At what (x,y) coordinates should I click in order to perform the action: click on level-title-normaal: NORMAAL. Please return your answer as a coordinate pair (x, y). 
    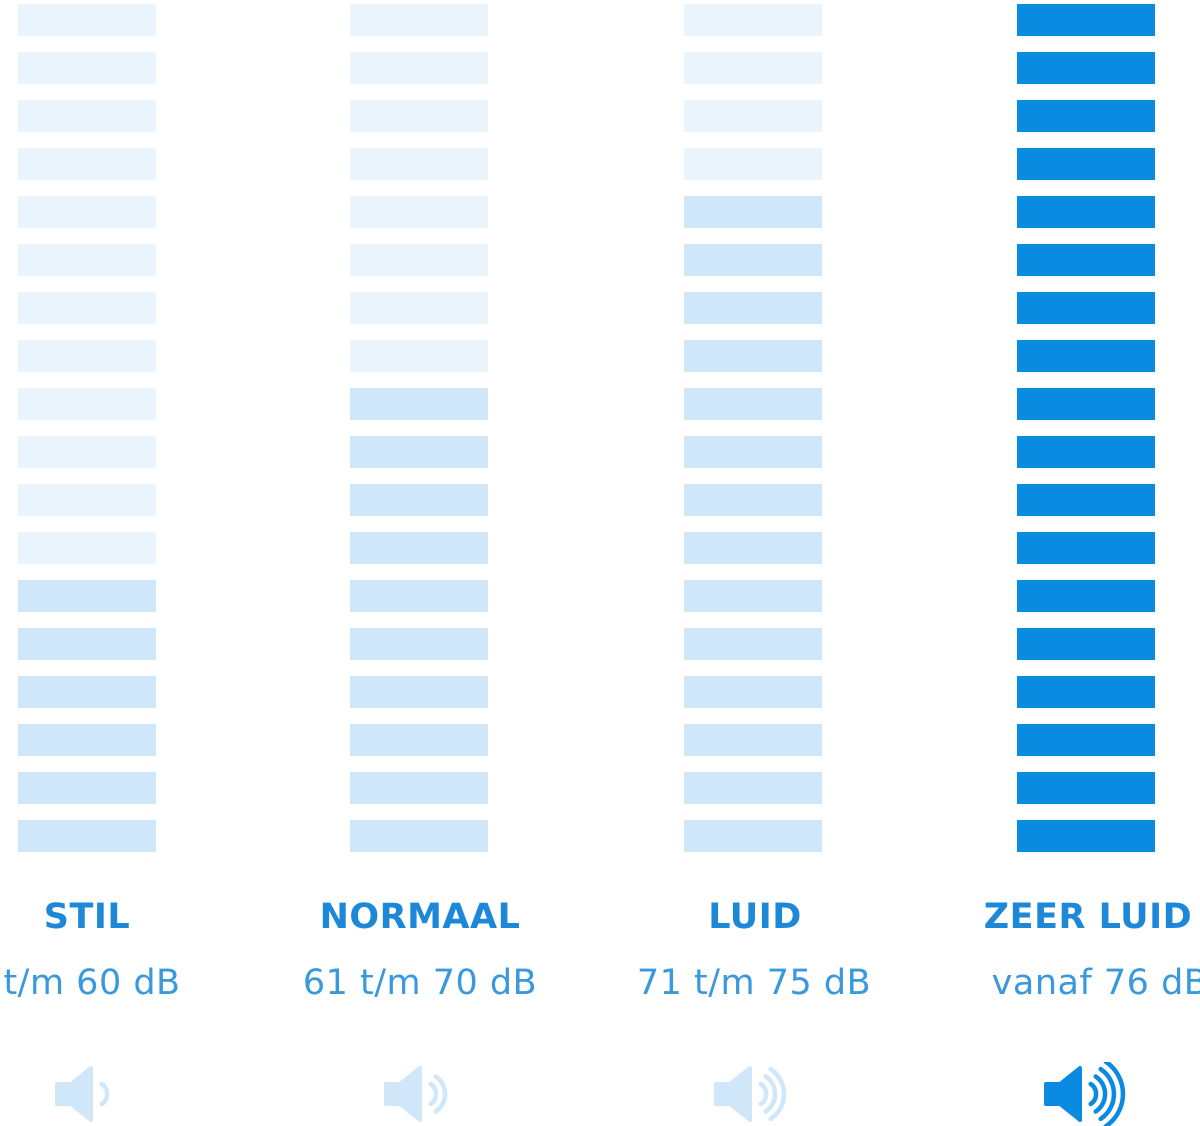
    Looking at the image, I should click on (420, 917).